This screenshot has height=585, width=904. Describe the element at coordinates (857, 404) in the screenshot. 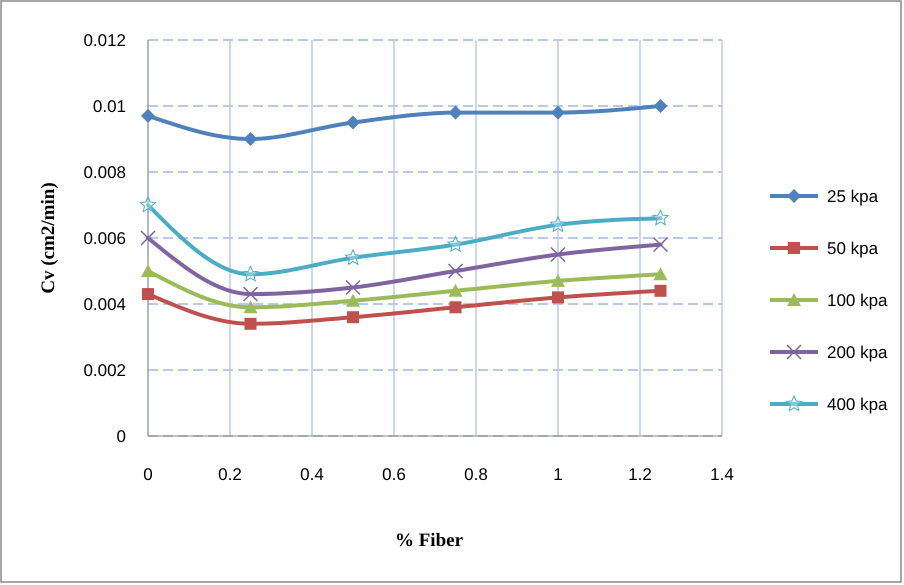

I see `legend-label: 400 kpa` at that location.